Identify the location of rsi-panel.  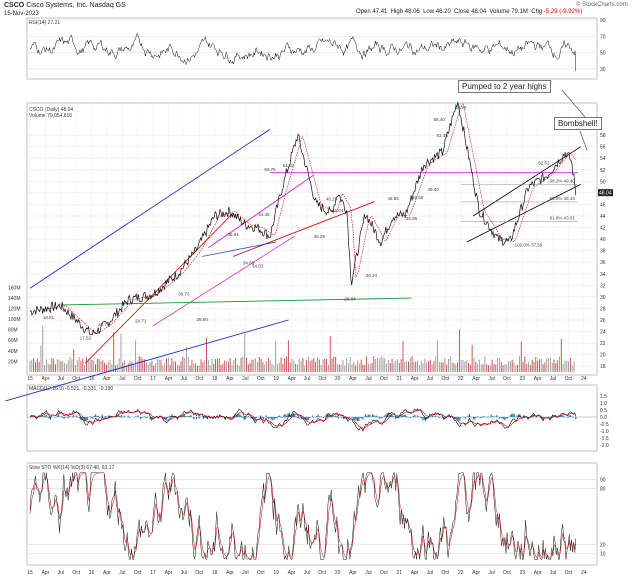
(312, 48).